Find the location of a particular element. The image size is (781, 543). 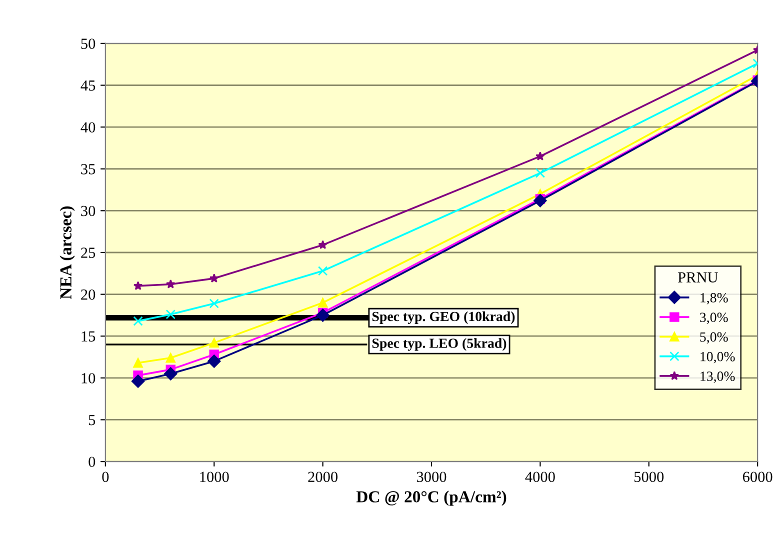

legend-label: 10,0% is located at coordinates (717, 358).